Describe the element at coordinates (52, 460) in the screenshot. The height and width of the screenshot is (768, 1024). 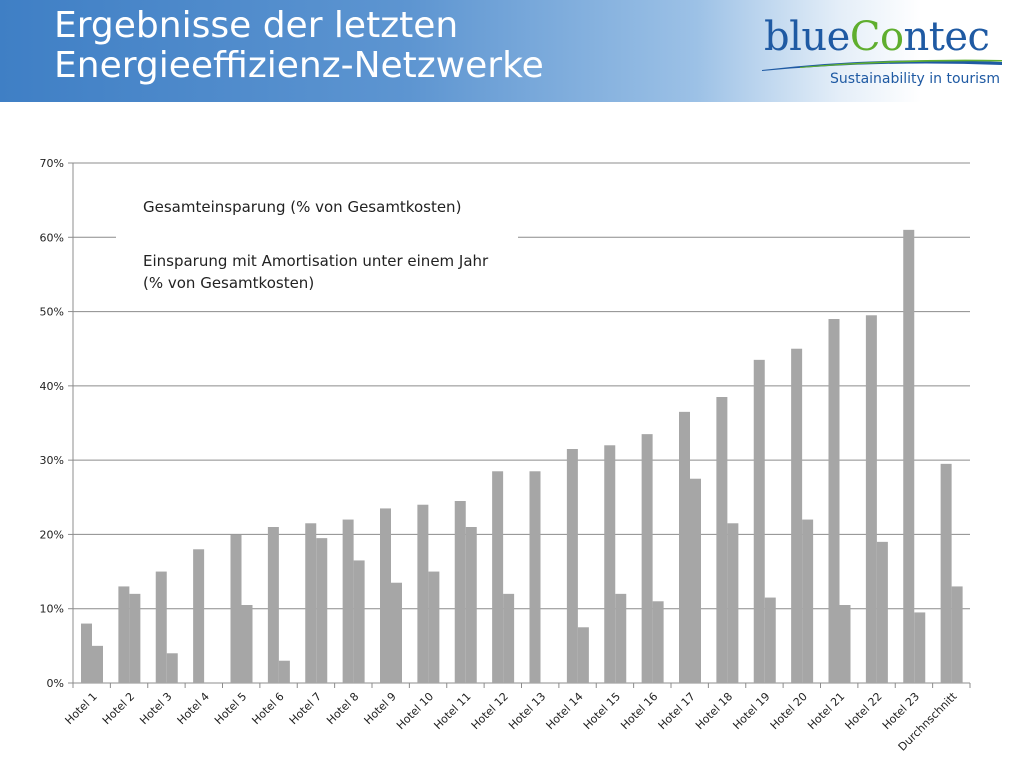
I see `y-tick-label: 30%` at that location.